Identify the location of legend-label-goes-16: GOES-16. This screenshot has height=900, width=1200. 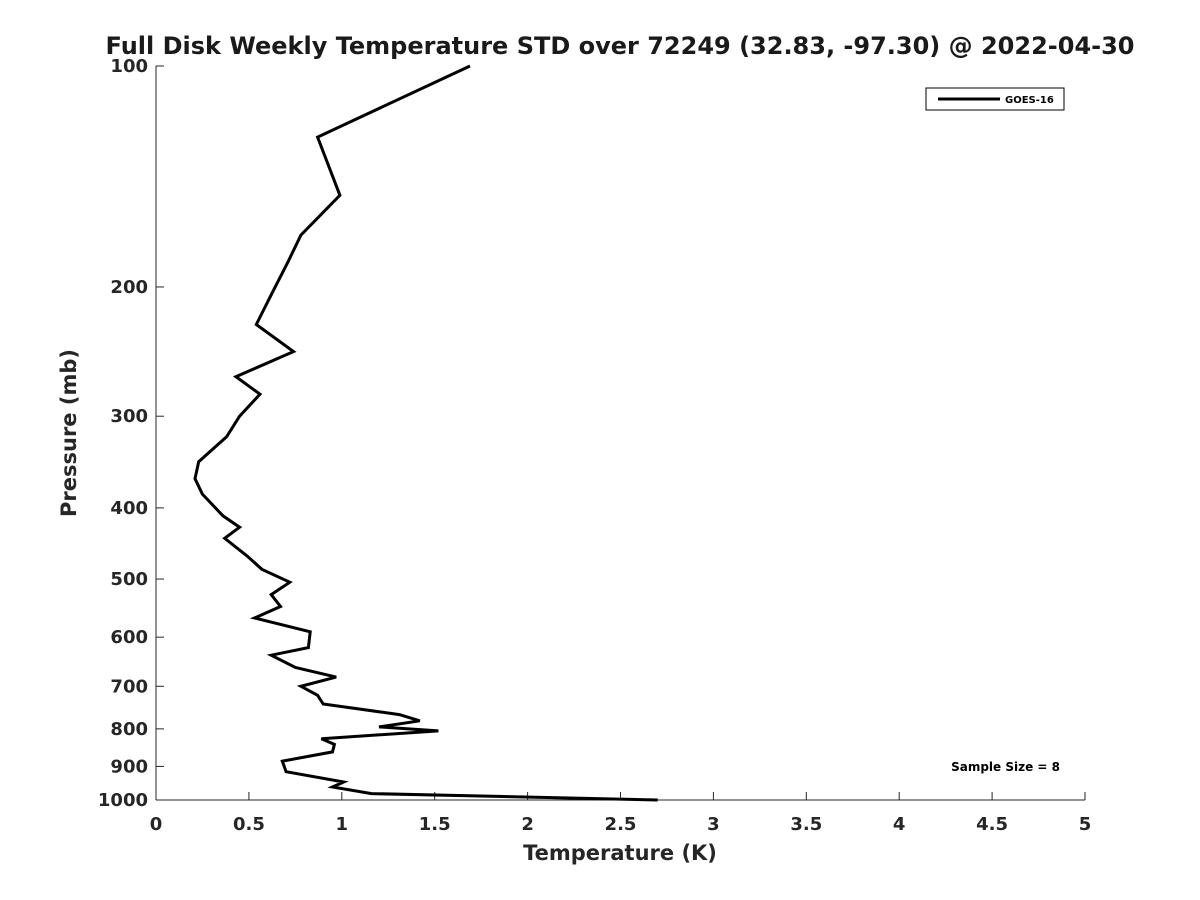
(1029, 100).